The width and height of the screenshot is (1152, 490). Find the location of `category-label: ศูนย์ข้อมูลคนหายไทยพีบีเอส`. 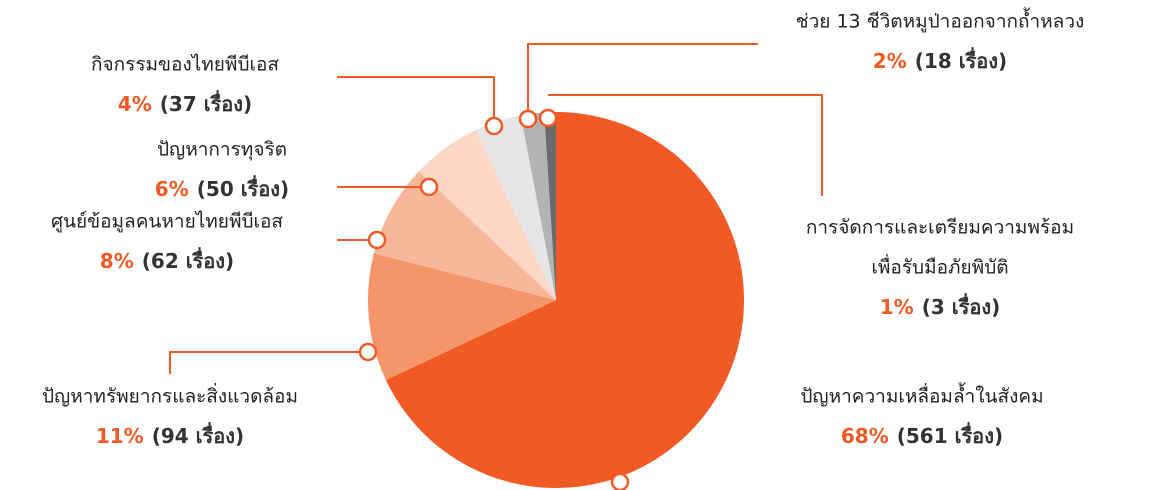

category-label: ศูนย์ข้อมูลคนหายไทยพีบีเอส is located at coordinates (167, 222).